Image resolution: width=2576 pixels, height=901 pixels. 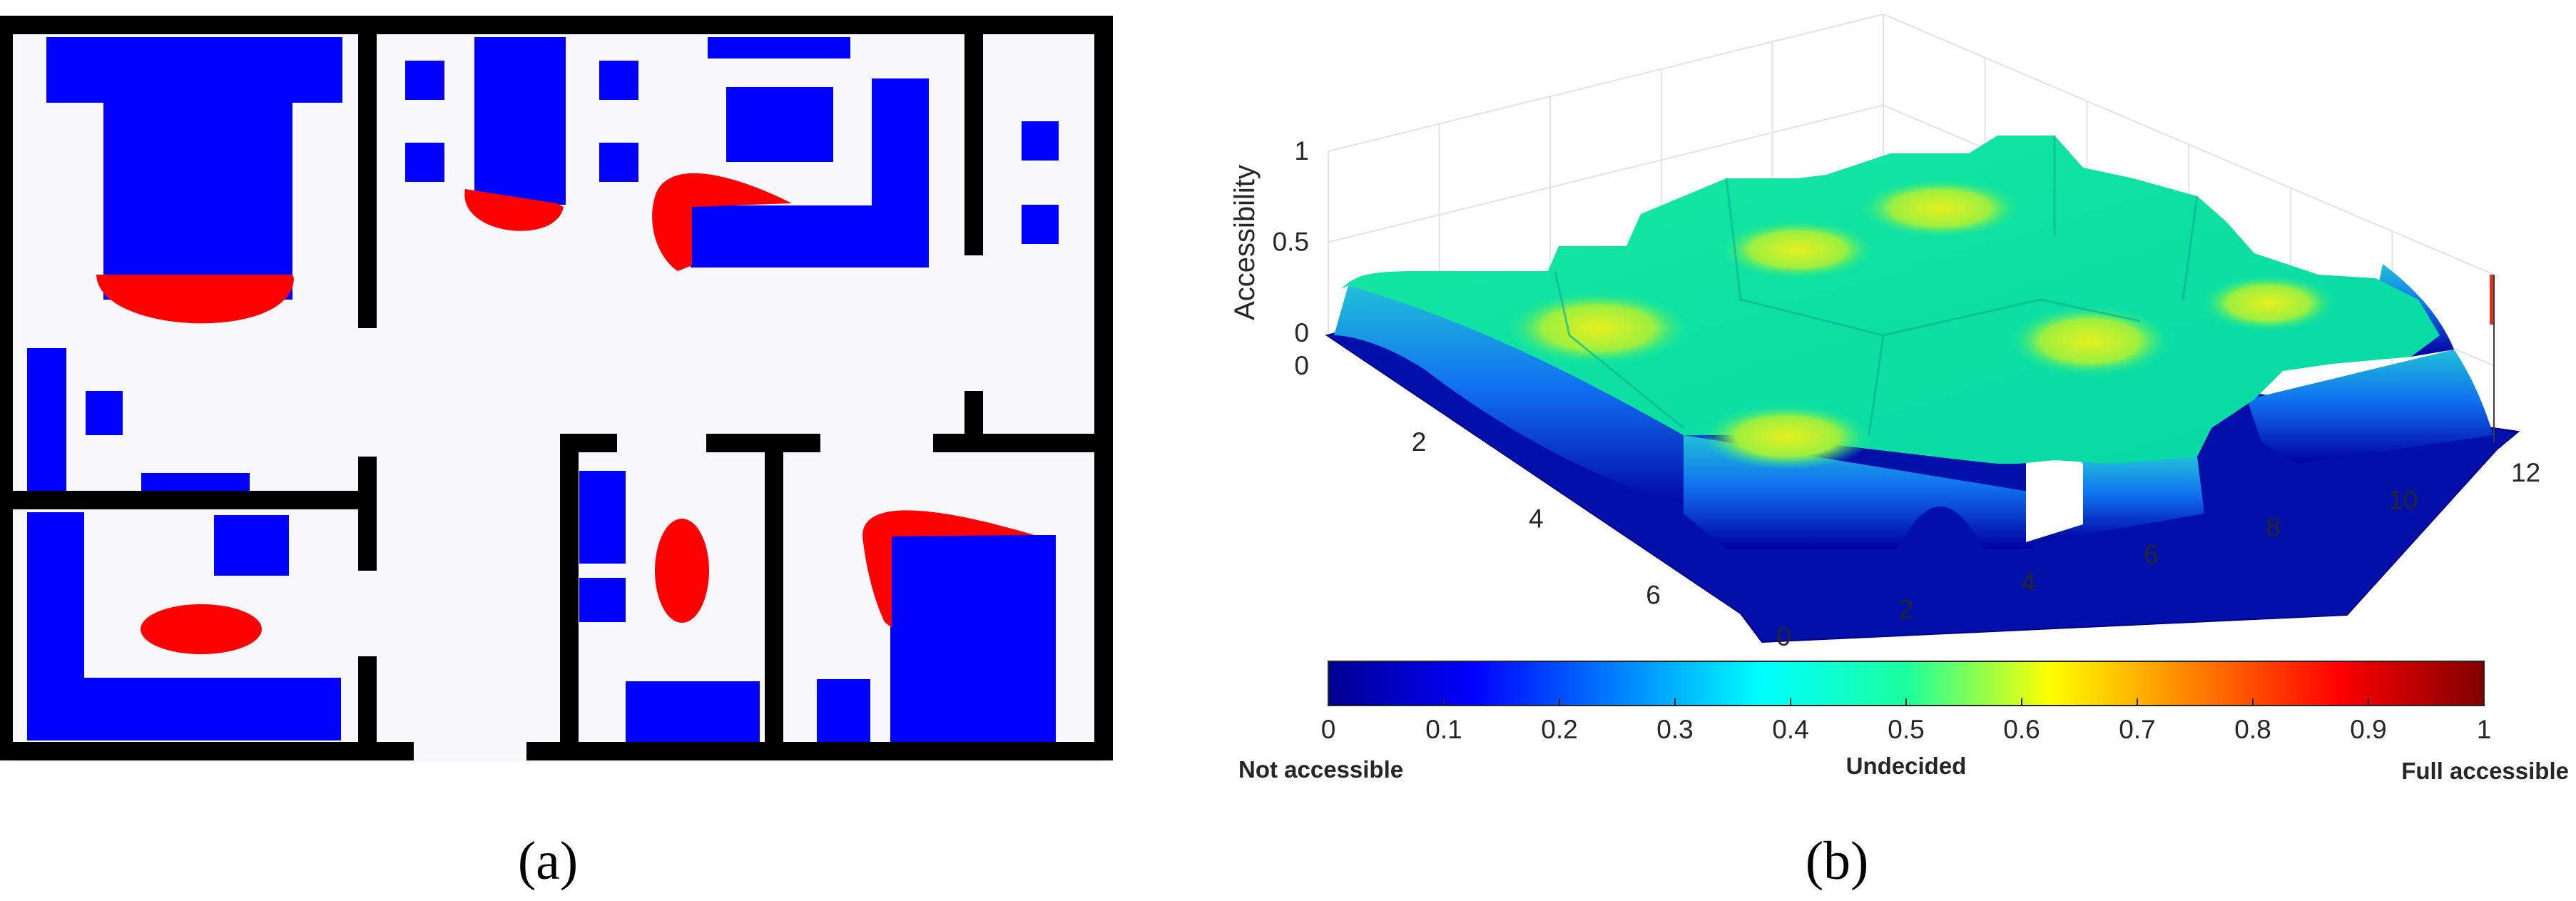 I want to click on x-tick-label: 8, so click(x=2273, y=527).